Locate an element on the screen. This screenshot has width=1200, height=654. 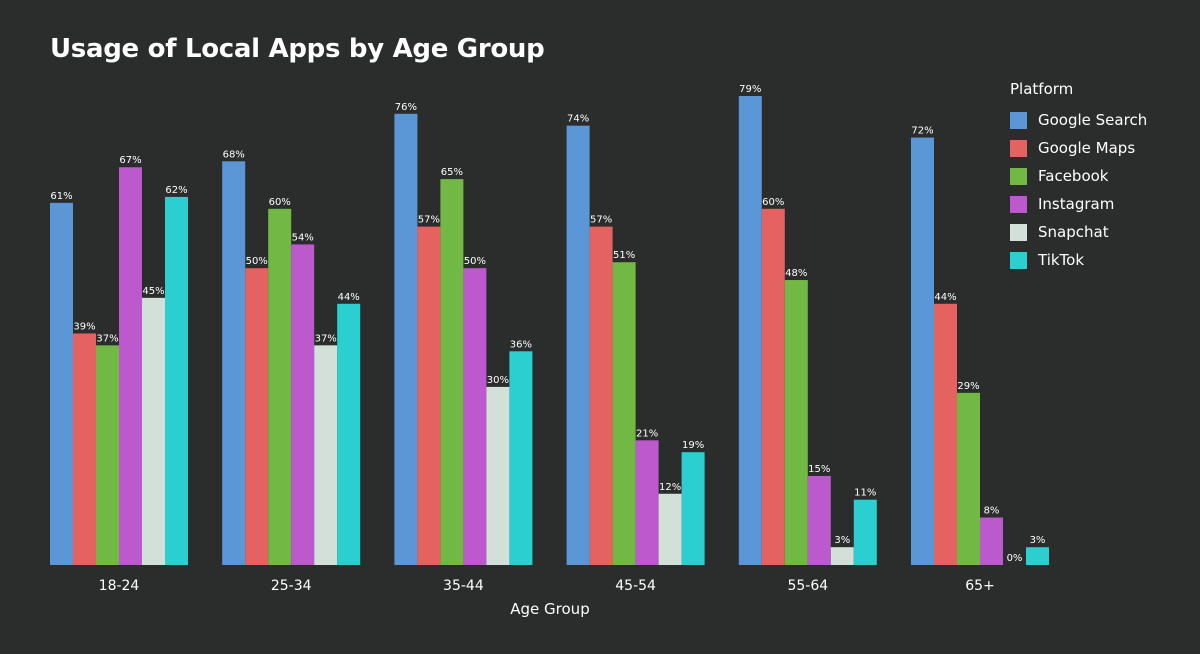
bar-label: 48% is located at coordinates (796, 273).